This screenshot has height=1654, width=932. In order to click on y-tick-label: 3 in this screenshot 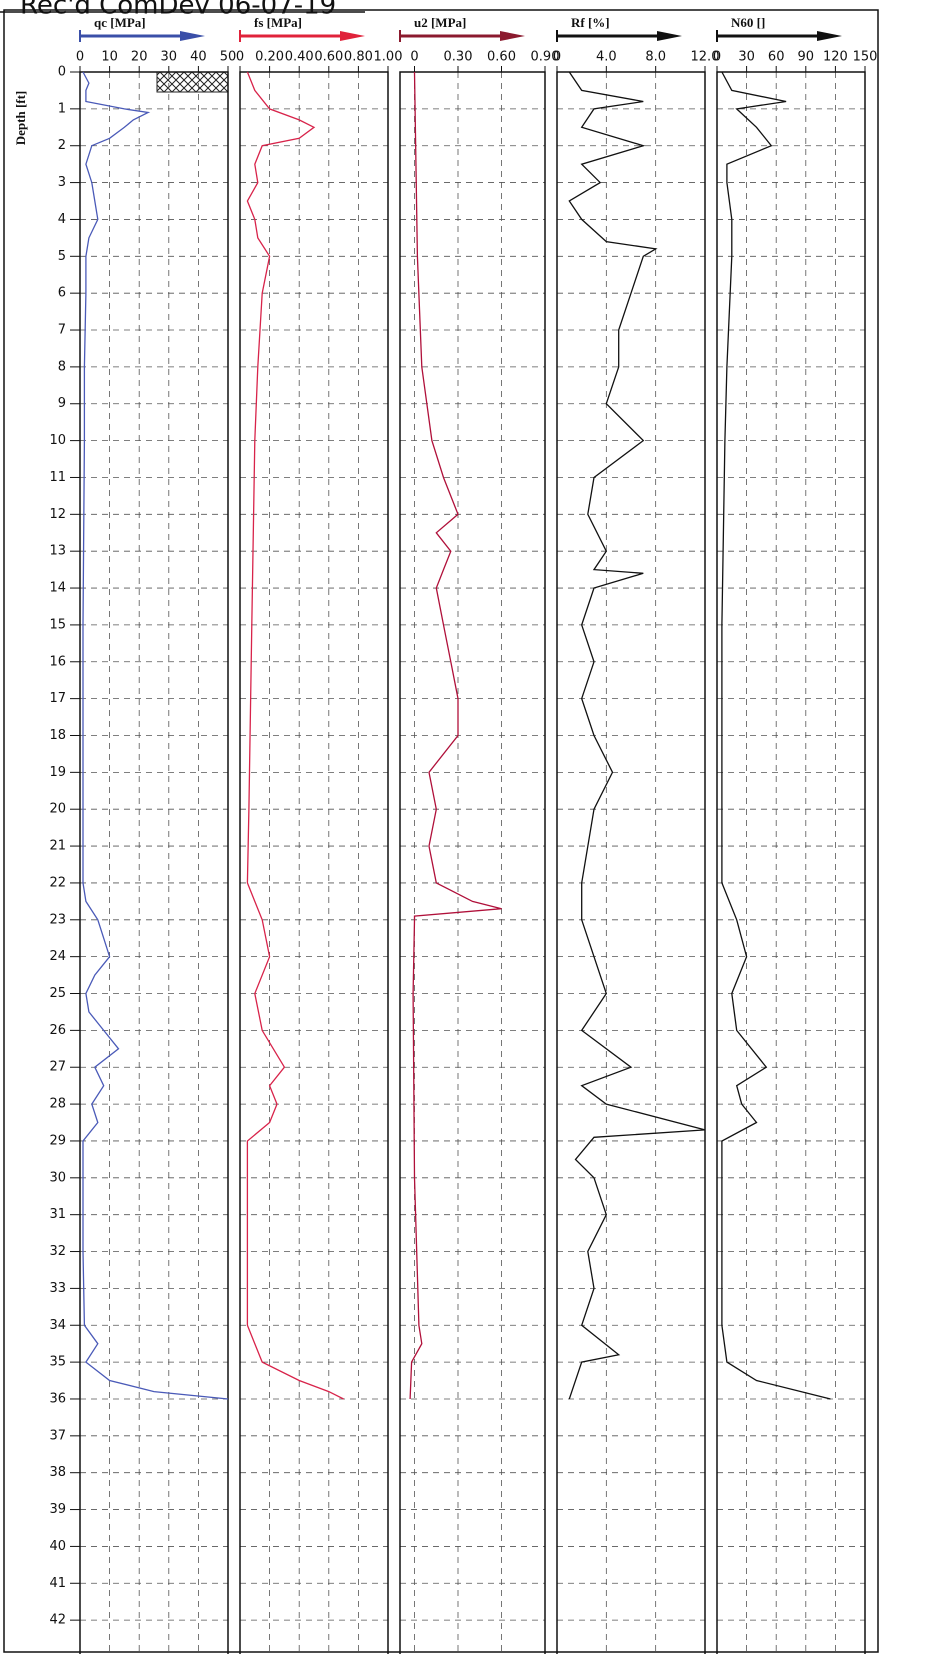, I will do `click(62, 182)`.